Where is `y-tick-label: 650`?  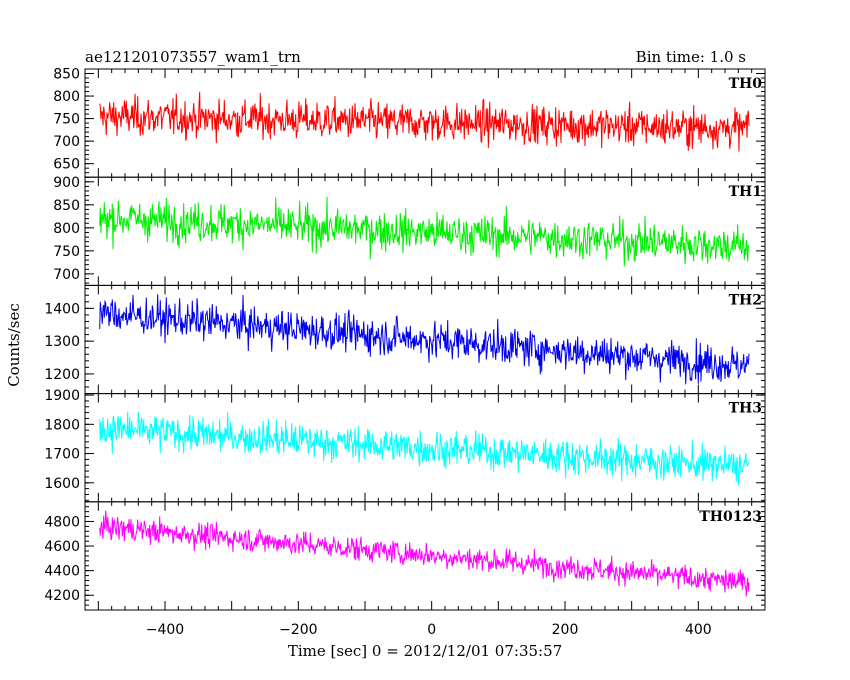
y-tick-label: 650 is located at coordinates (66, 165).